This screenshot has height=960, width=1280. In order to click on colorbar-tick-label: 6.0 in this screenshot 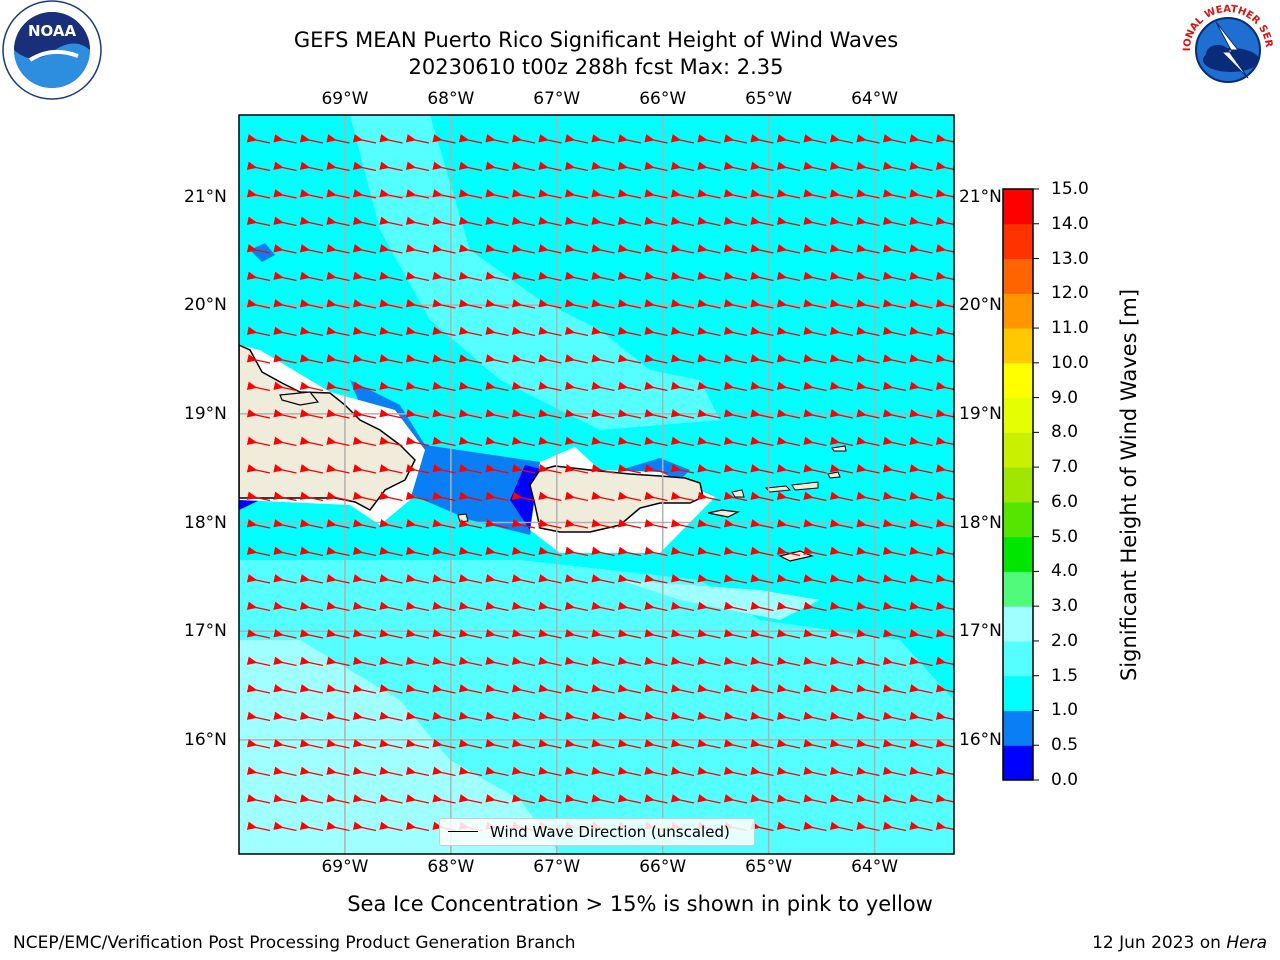, I will do `click(1065, 501)`.